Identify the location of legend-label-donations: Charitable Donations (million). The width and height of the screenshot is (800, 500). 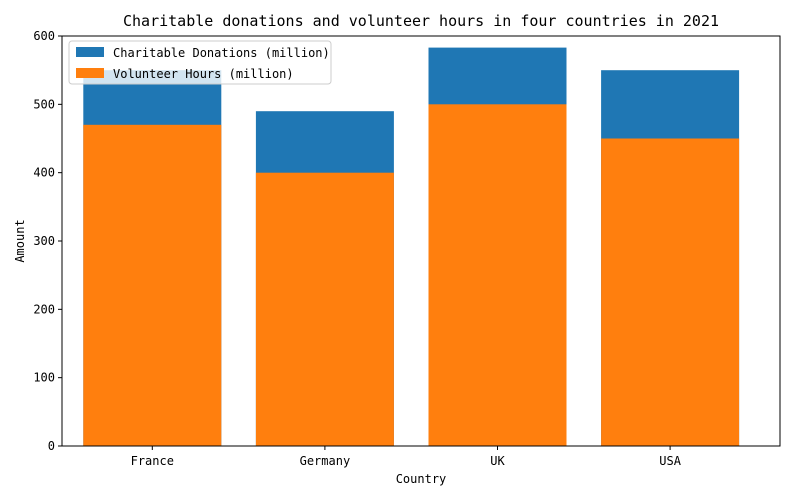
(221, 53).